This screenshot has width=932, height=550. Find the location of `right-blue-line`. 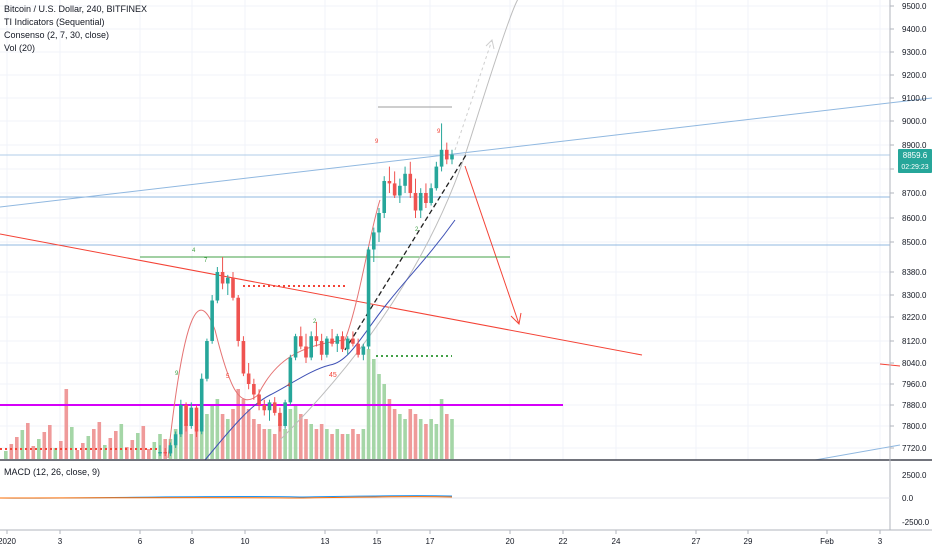

right-blue-line is located at coordinates (857, 452).